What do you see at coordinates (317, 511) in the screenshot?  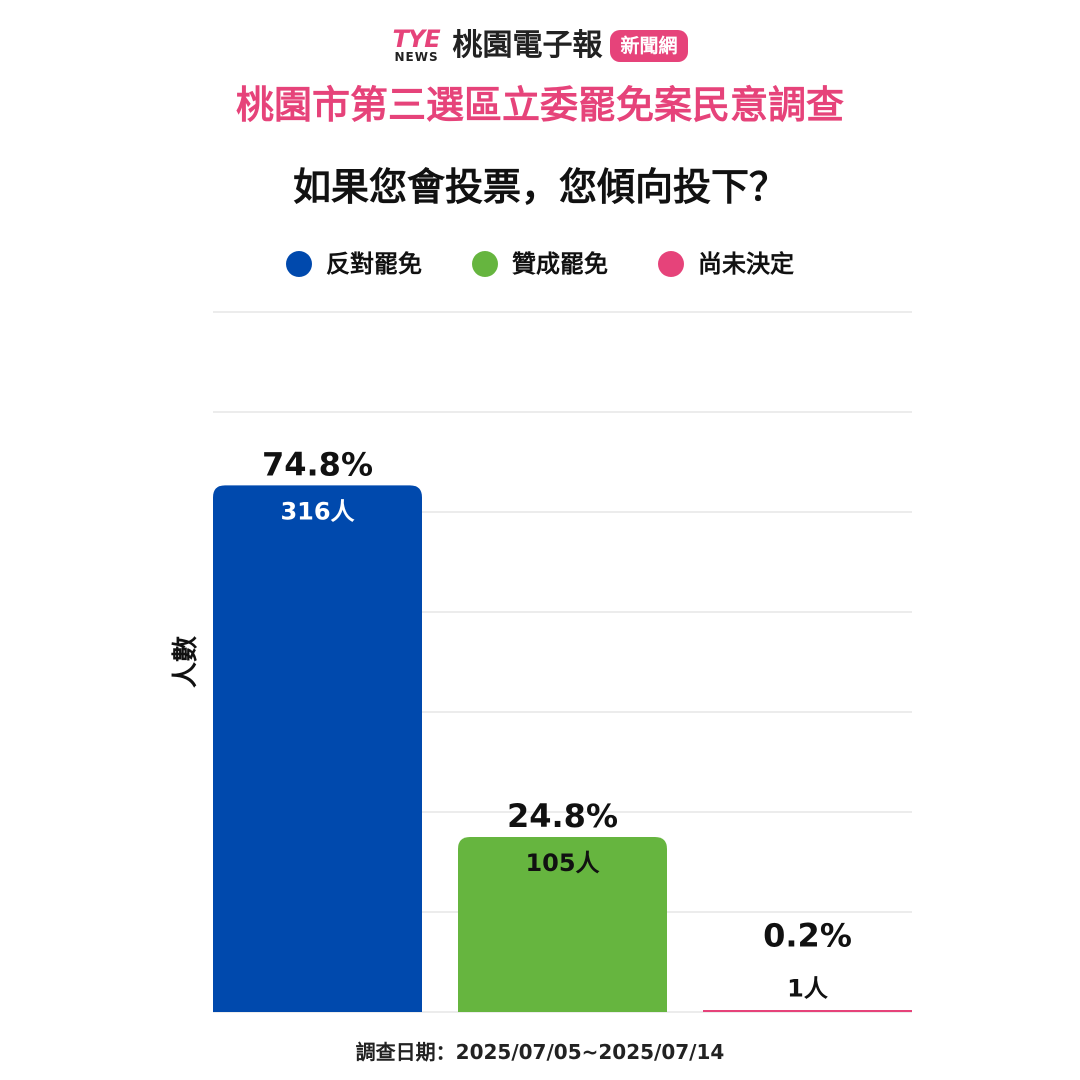 I see `count-label: 316人` at bounding box center [317, 511].